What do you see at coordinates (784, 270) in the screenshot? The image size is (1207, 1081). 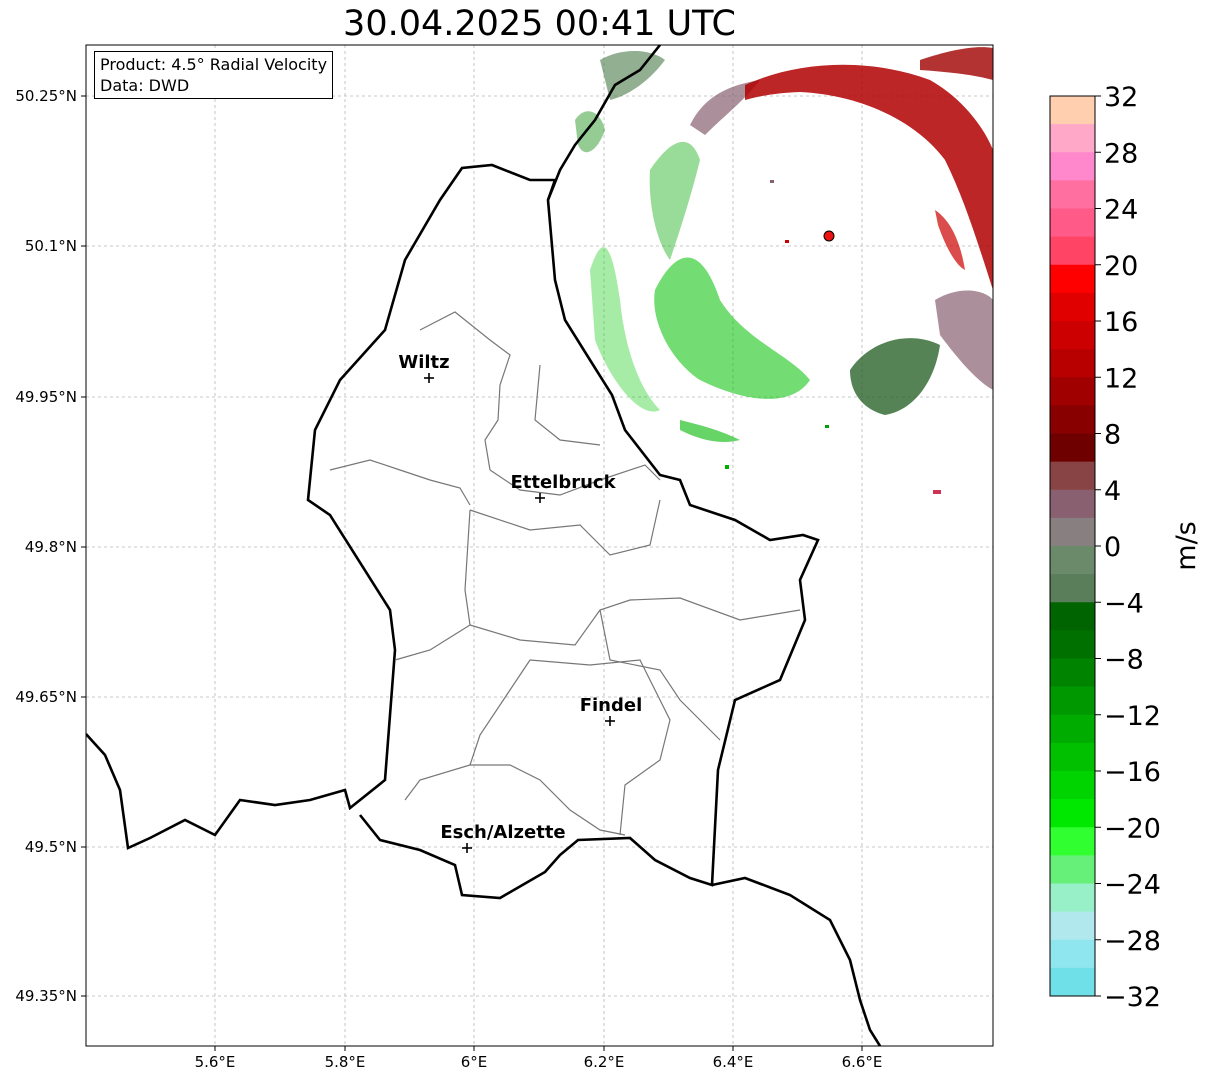 I see `radar-echoes` at bounding box center [784, 270].